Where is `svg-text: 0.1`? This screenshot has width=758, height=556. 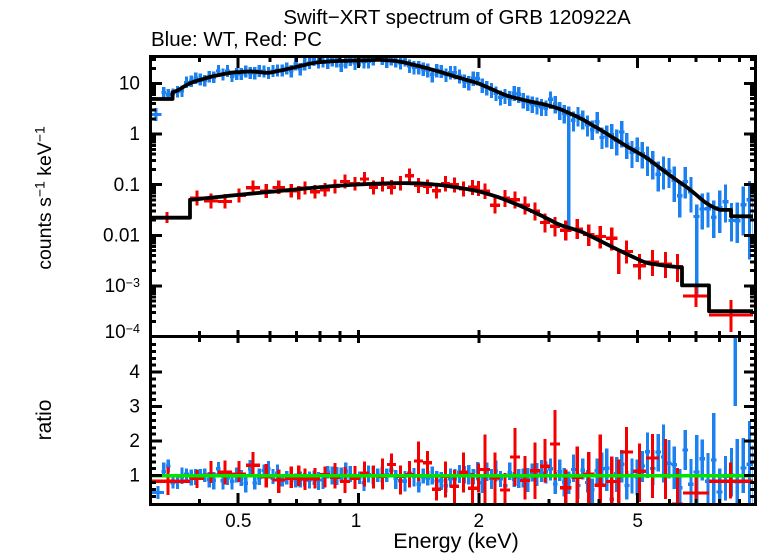
svg-text: 0.1 is located at coordinates (127, 185).